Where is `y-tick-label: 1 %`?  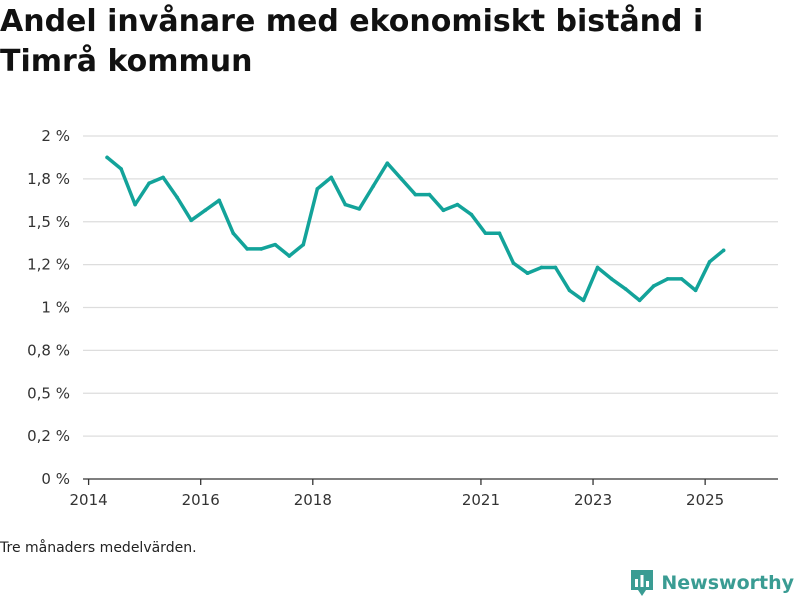 y-tick-label: 1 % is located at coordinates (55, 308).